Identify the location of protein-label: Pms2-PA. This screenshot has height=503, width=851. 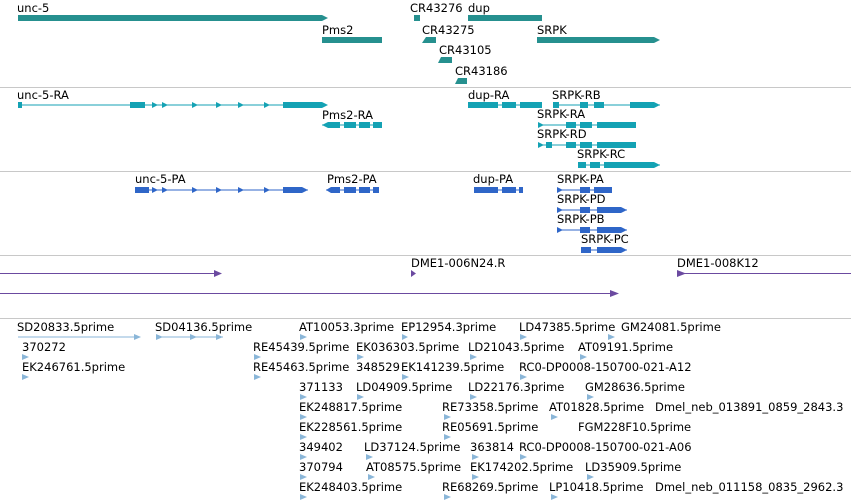
(352, 179).